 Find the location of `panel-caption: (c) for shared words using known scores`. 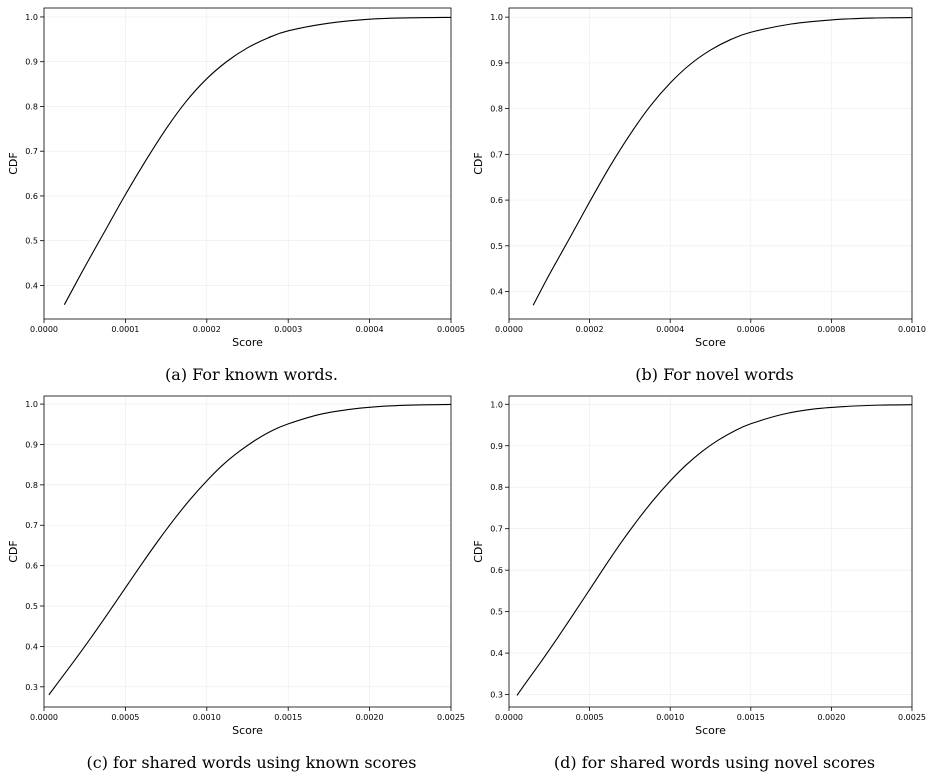

panel-caption: (c) for shared words using known scores is located at coordinates (252, 762).